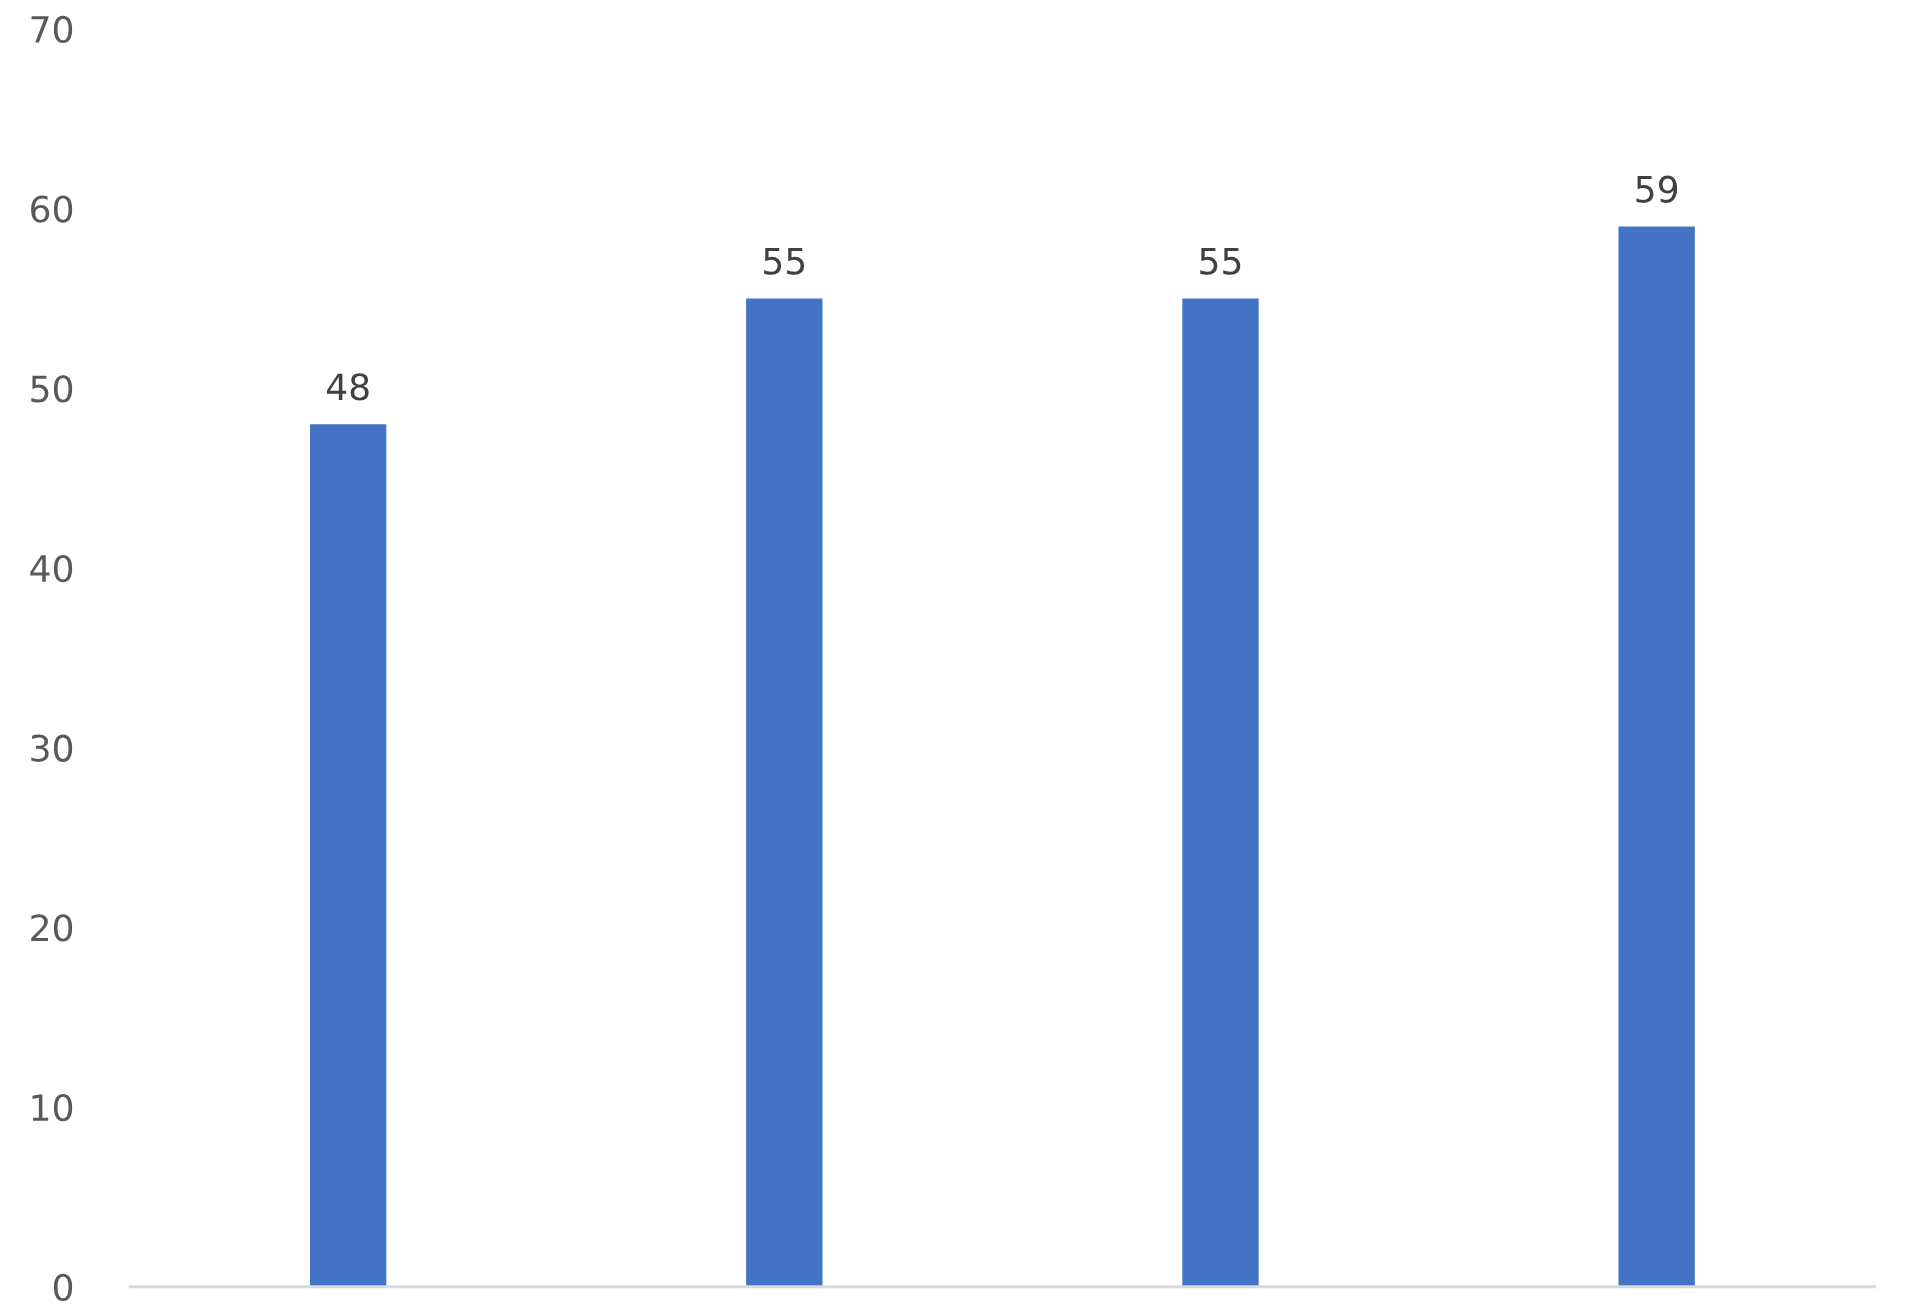 The image size is (1913, 1313). I want to click on data-label: 48, so click(347, 387).